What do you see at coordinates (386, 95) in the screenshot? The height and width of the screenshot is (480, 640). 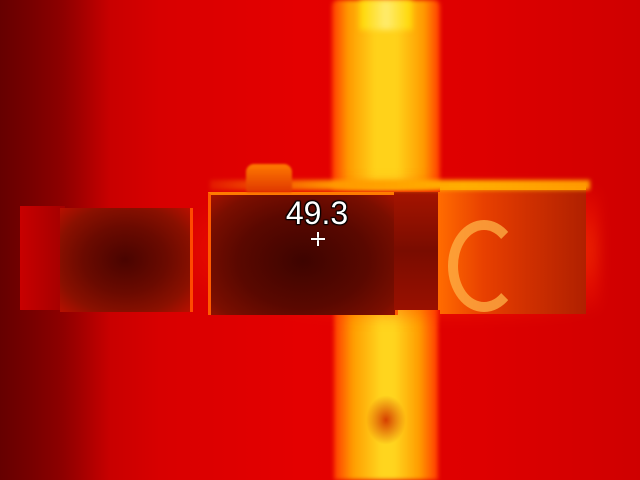 I see `hot-vertical-rod-upper` at bounding box center [386, 95].